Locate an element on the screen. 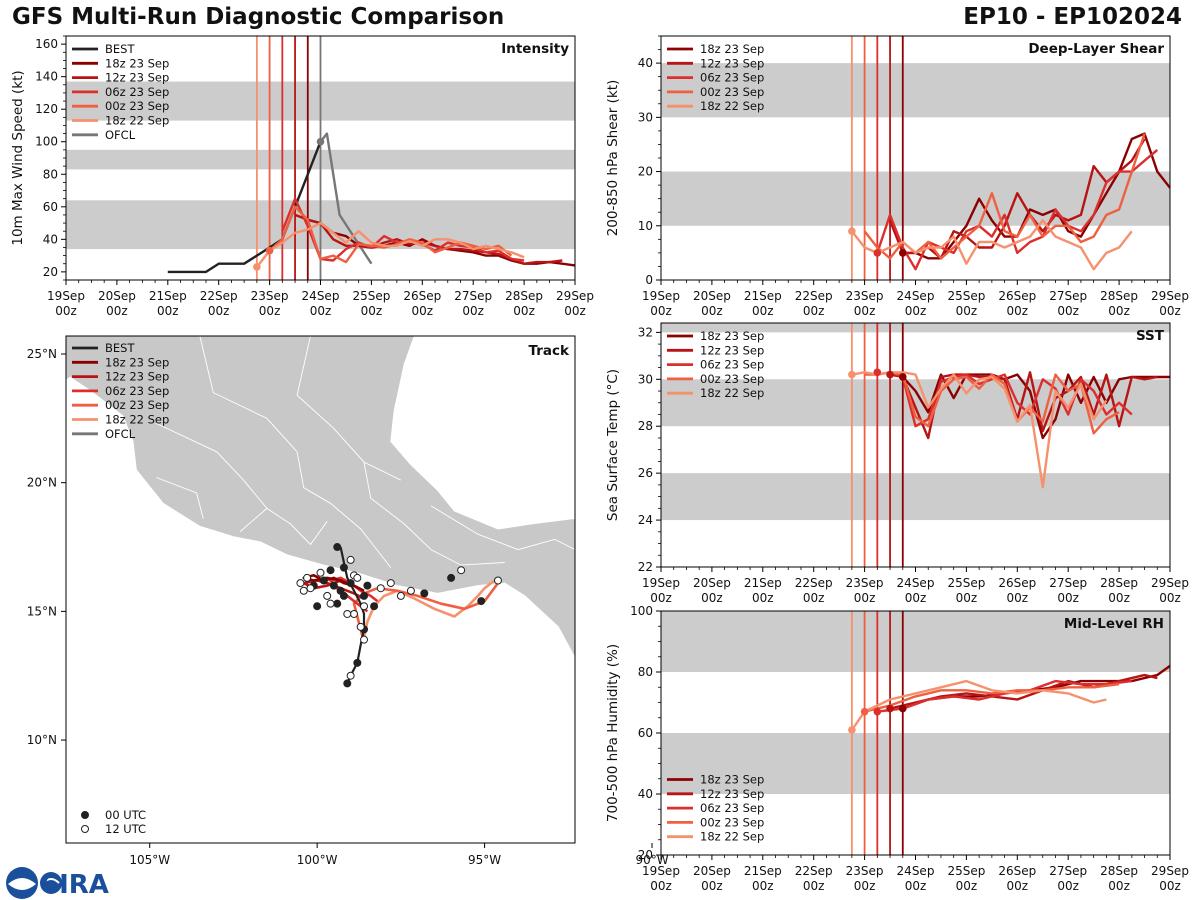 Image resolution: width=1200 pixels, height=900 pixels. intensity-legend-label-2: 12z 23 Sep is located at coordinates (137, 78).